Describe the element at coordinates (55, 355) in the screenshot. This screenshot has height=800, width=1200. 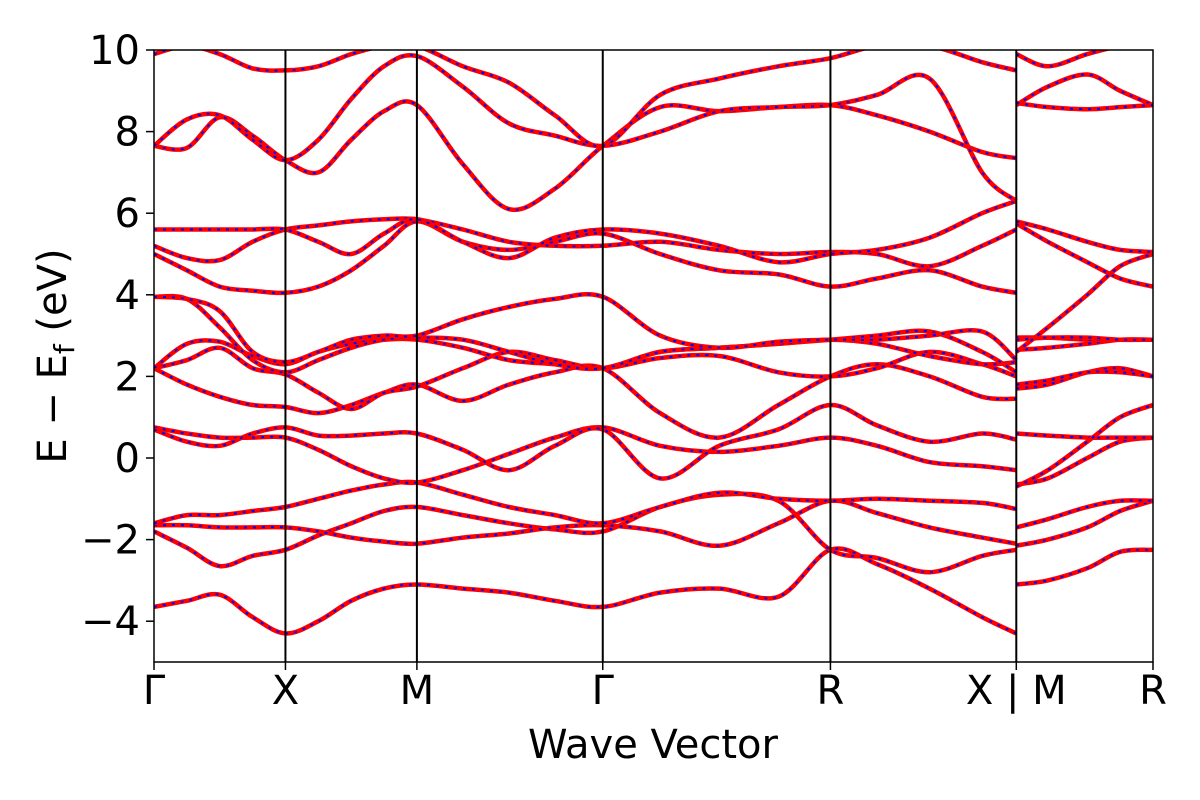
I see `y-axis-label: E − Ef (eV)` at that location.